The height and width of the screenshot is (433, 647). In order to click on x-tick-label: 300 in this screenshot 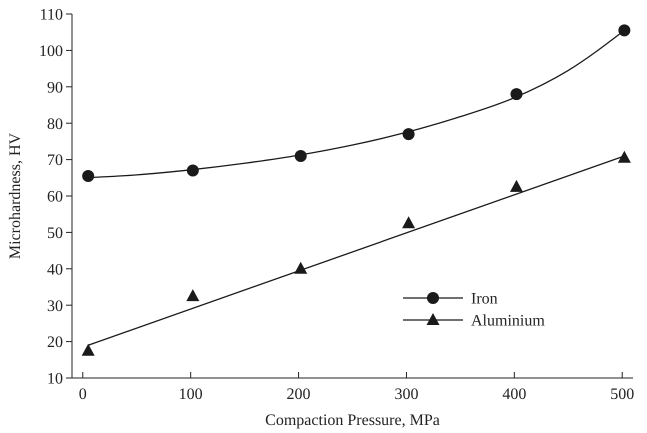, I will do `click(406, 394)`.